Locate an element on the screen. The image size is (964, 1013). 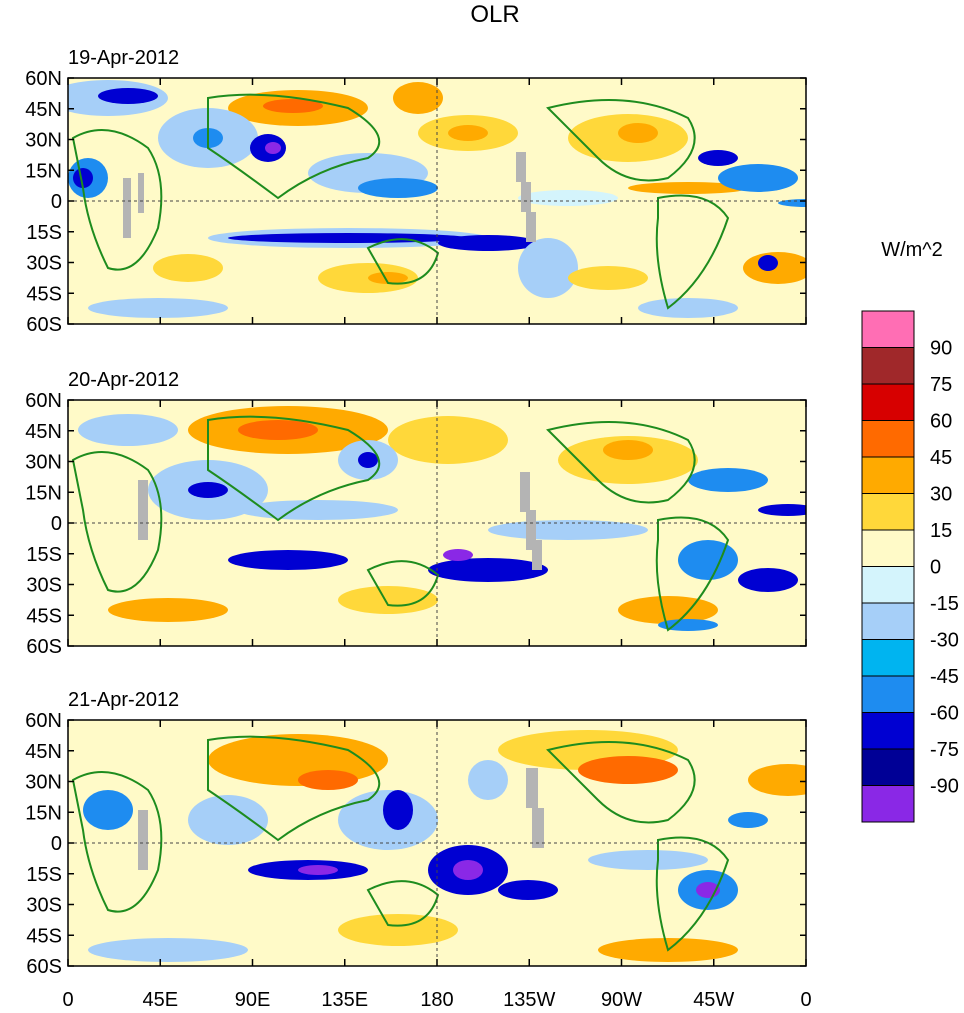
legend-value-label: 45 is located at coordinates (941, 458).